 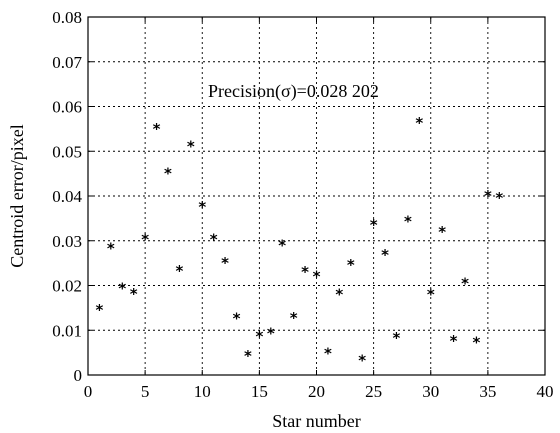 What do you see at coordinates (316, 391) in the screenshot?
I see `x-tick-label: 20` at bounding box center [316, 391].